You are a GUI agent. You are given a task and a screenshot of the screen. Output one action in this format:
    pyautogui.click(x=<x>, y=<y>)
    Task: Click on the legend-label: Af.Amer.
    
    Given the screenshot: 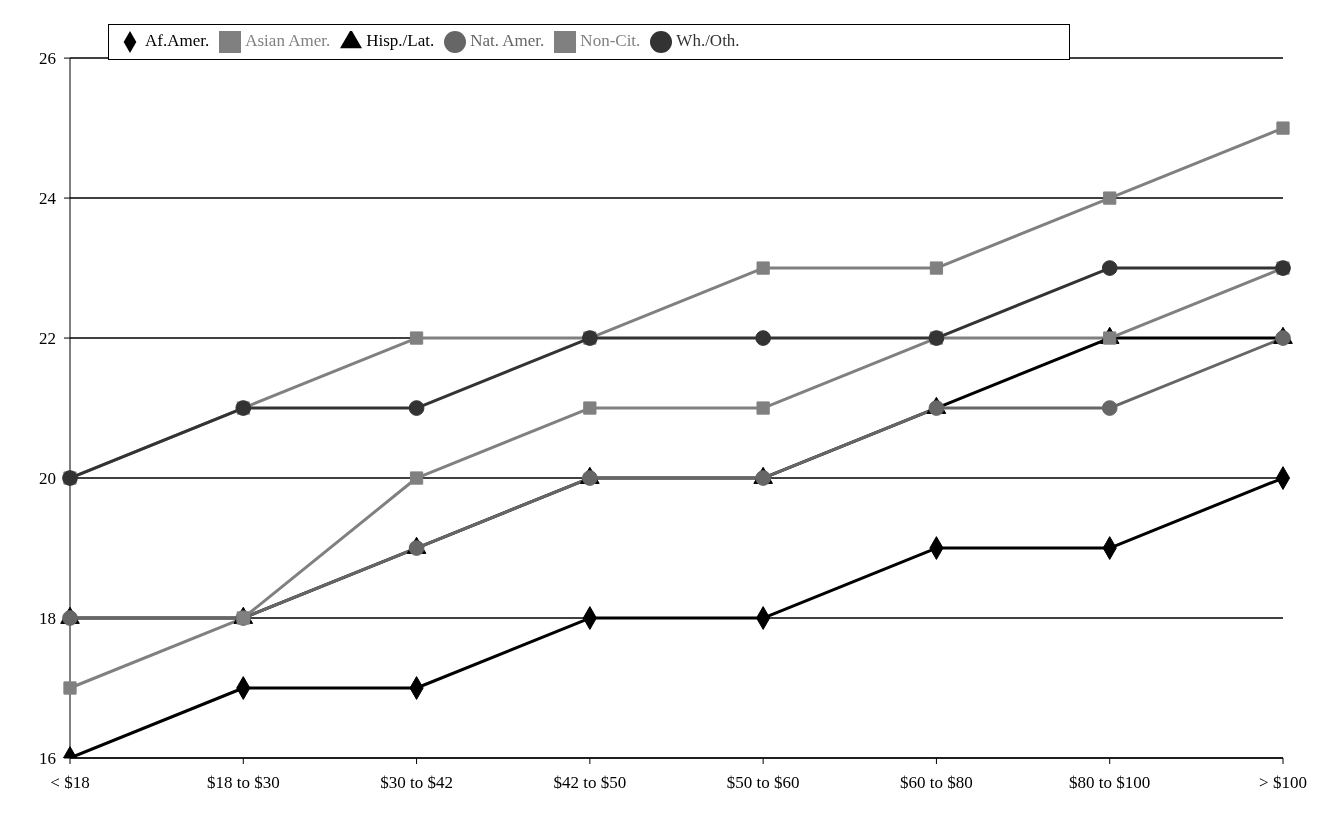 What is the action you would take?
    pyautogui.click(x=177, y=40)
    